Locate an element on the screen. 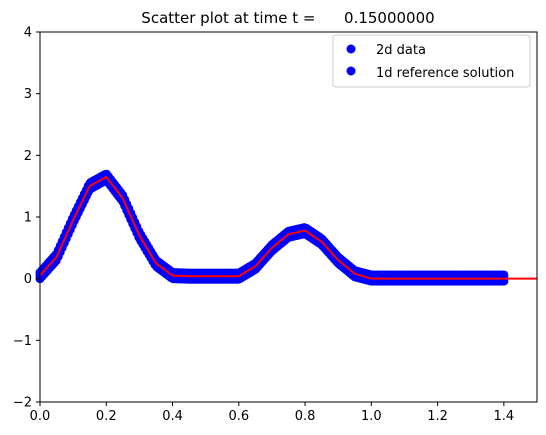 The height and width of the screenshot is (435, 546). x-tick-label: 1.2 is located at coordinates (437, 416).